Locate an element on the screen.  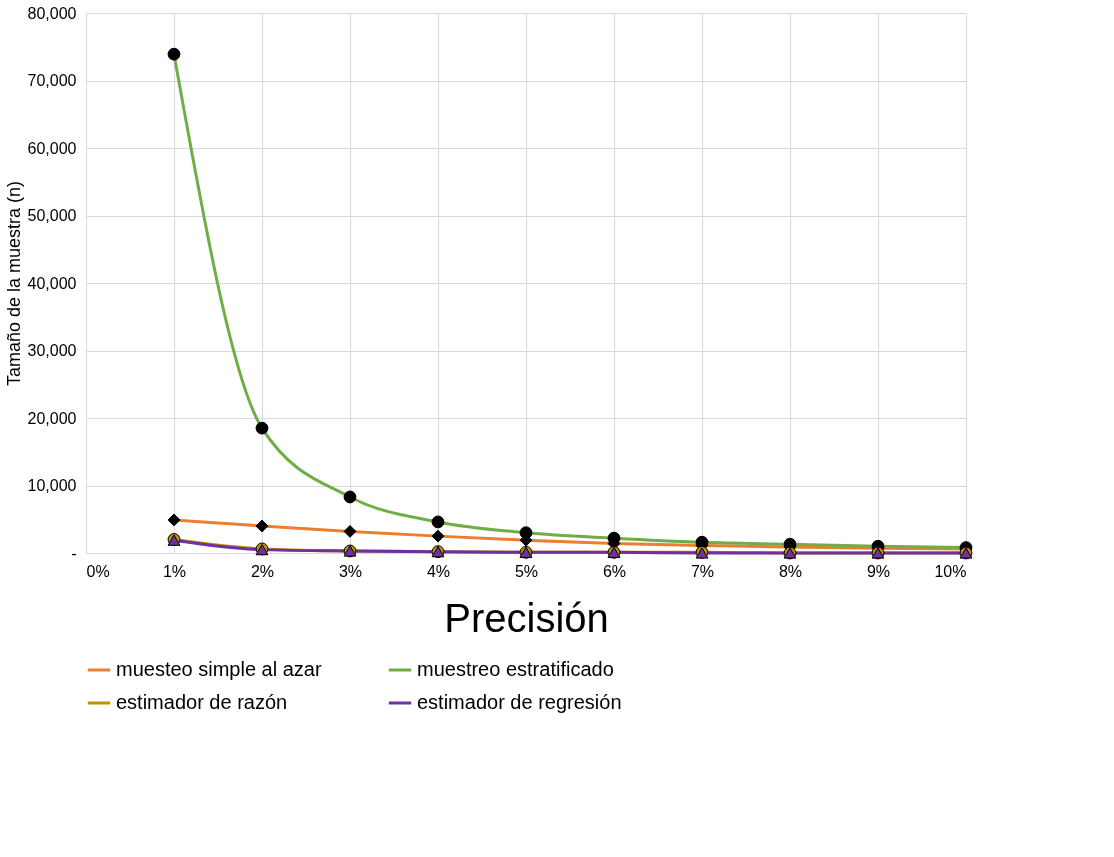
x-tick-label: 4% is located at coordinates (438, 571).